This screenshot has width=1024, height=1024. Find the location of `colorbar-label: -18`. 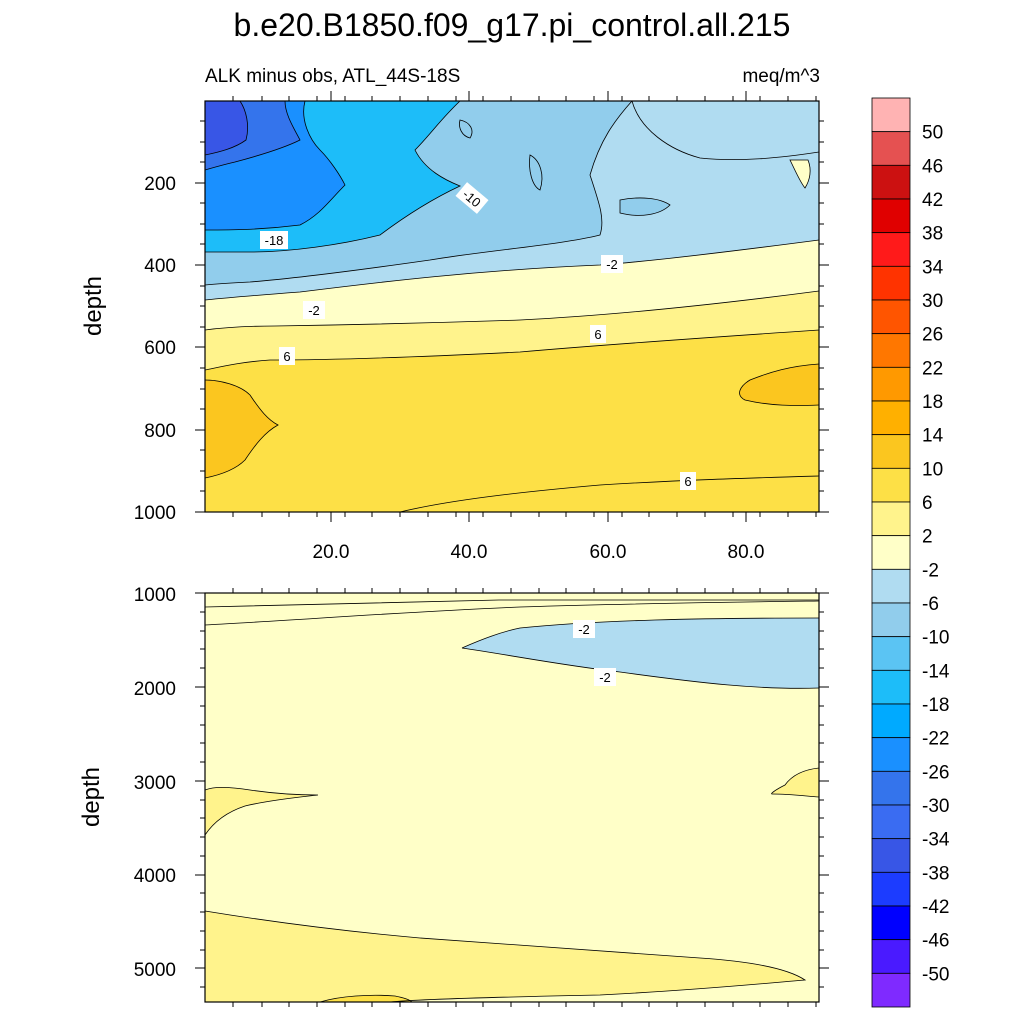

colorbar-label: -18 is located at coordinates (935, 705).